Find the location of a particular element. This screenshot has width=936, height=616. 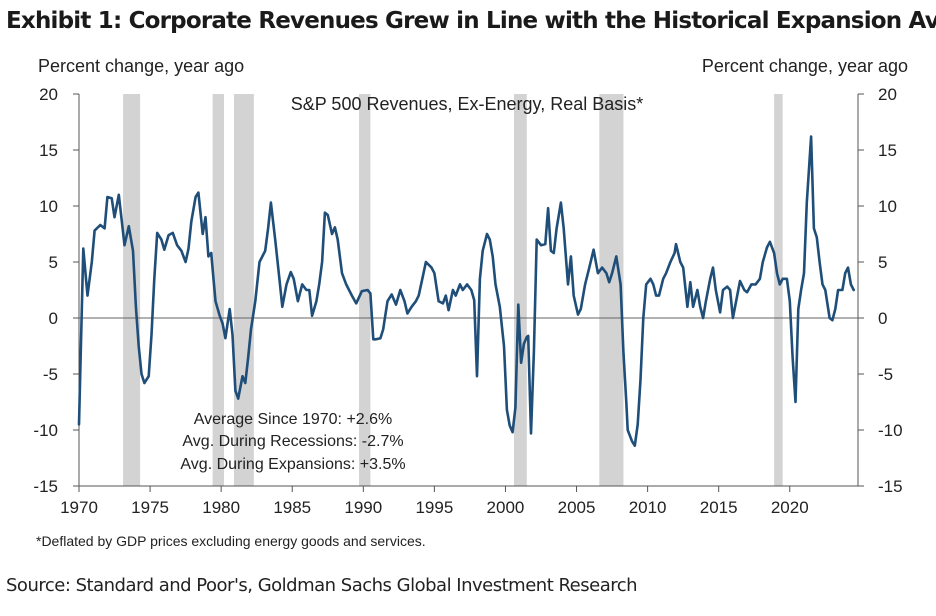

x-tick-label: 2000 is located at coordinates (506, 507).